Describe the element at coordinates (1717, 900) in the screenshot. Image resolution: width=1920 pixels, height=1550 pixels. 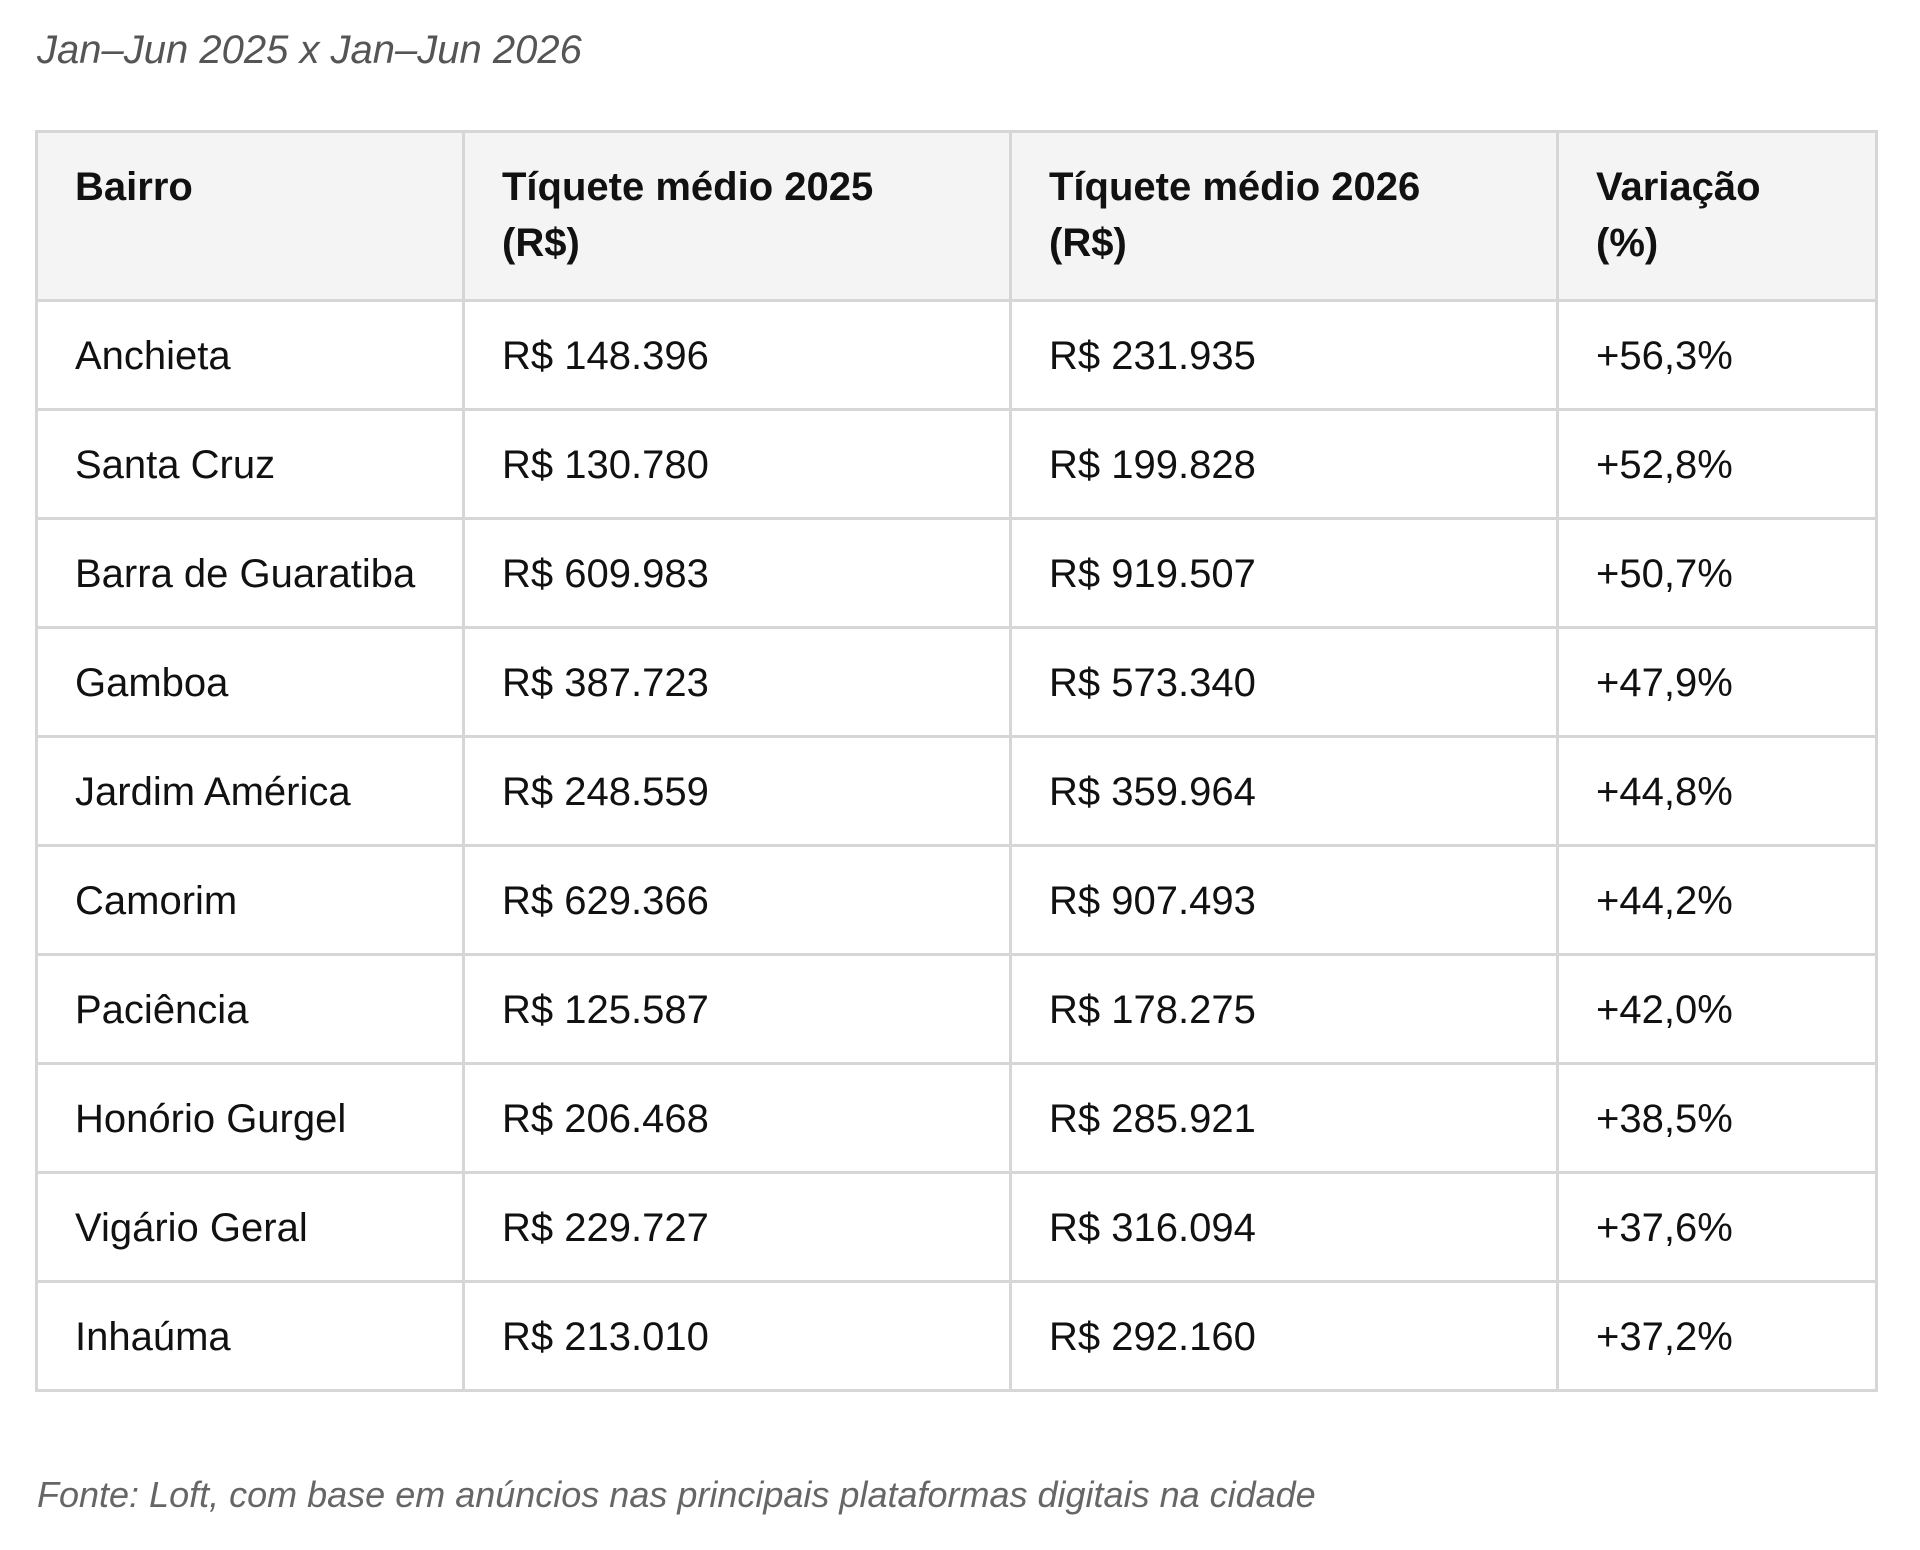
I see `cell-variacao: +44,2%` at that location.